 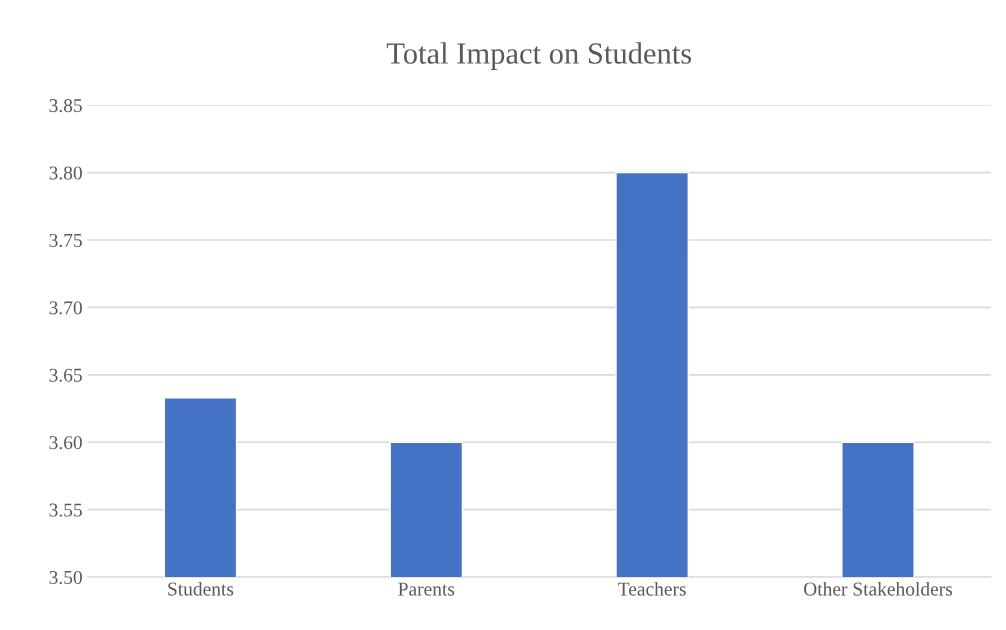 I want to click on x-tick-label: Students, so click(x=201, y=588).